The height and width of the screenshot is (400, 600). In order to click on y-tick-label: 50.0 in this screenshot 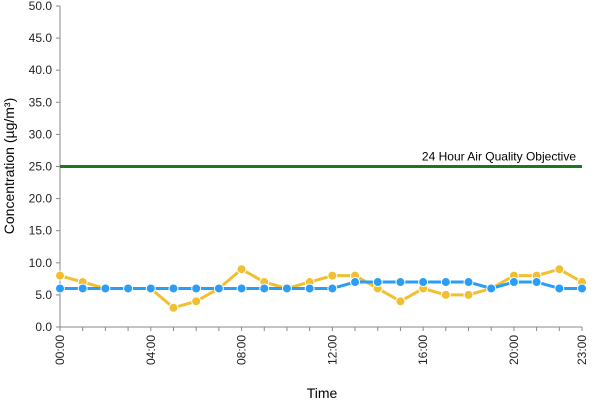, I will do `click(41, 6)`.